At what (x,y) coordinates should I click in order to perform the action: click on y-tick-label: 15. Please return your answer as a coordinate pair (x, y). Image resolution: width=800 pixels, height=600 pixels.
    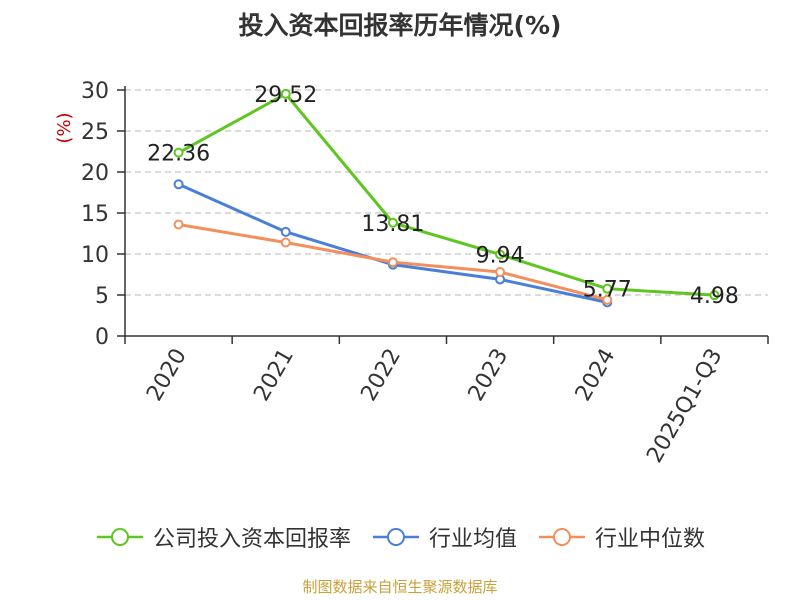
    Looking at the image, I should click on (95, 214).